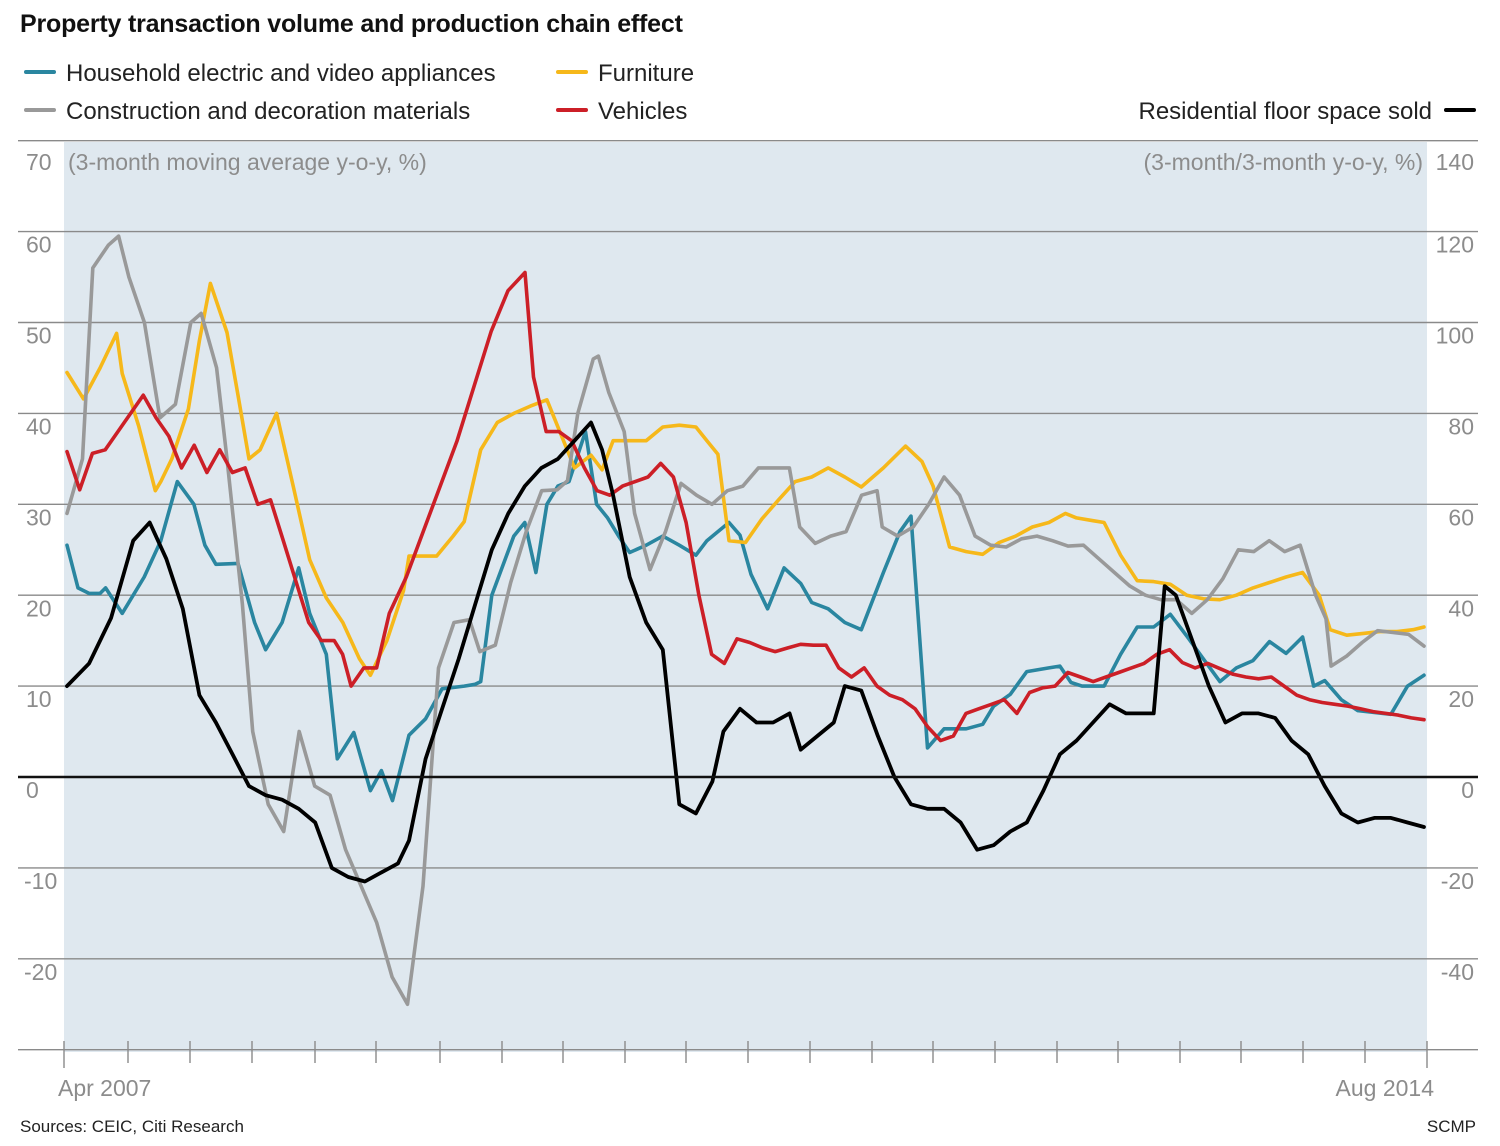 This screenshot has width=1500, height=1146. Describe the element at coordinates (1461, 517) in the screenshot. I see `right-tick-label: 60` at that location.